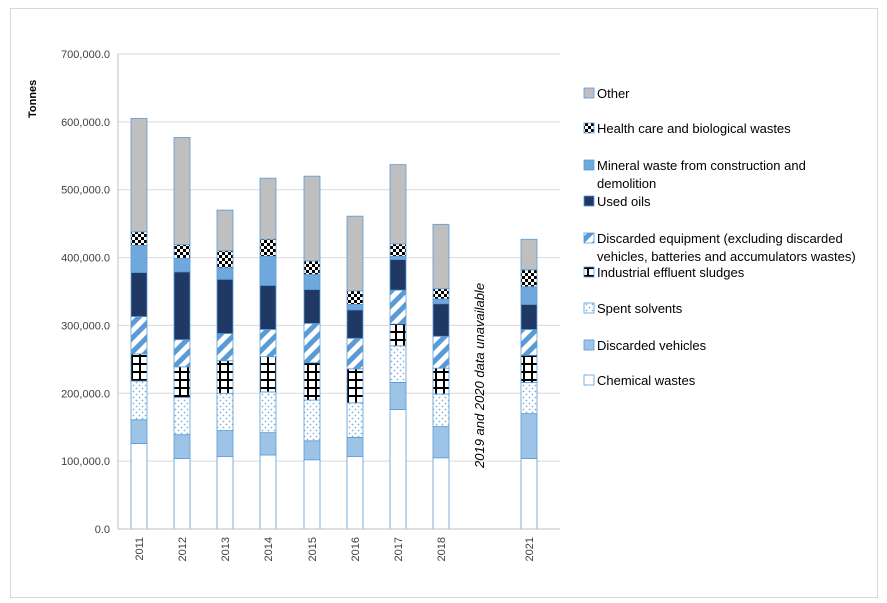 The height and width of the screenshot is (603, 887). I want to click on x-tick-label: 2021, so click(530, 549).